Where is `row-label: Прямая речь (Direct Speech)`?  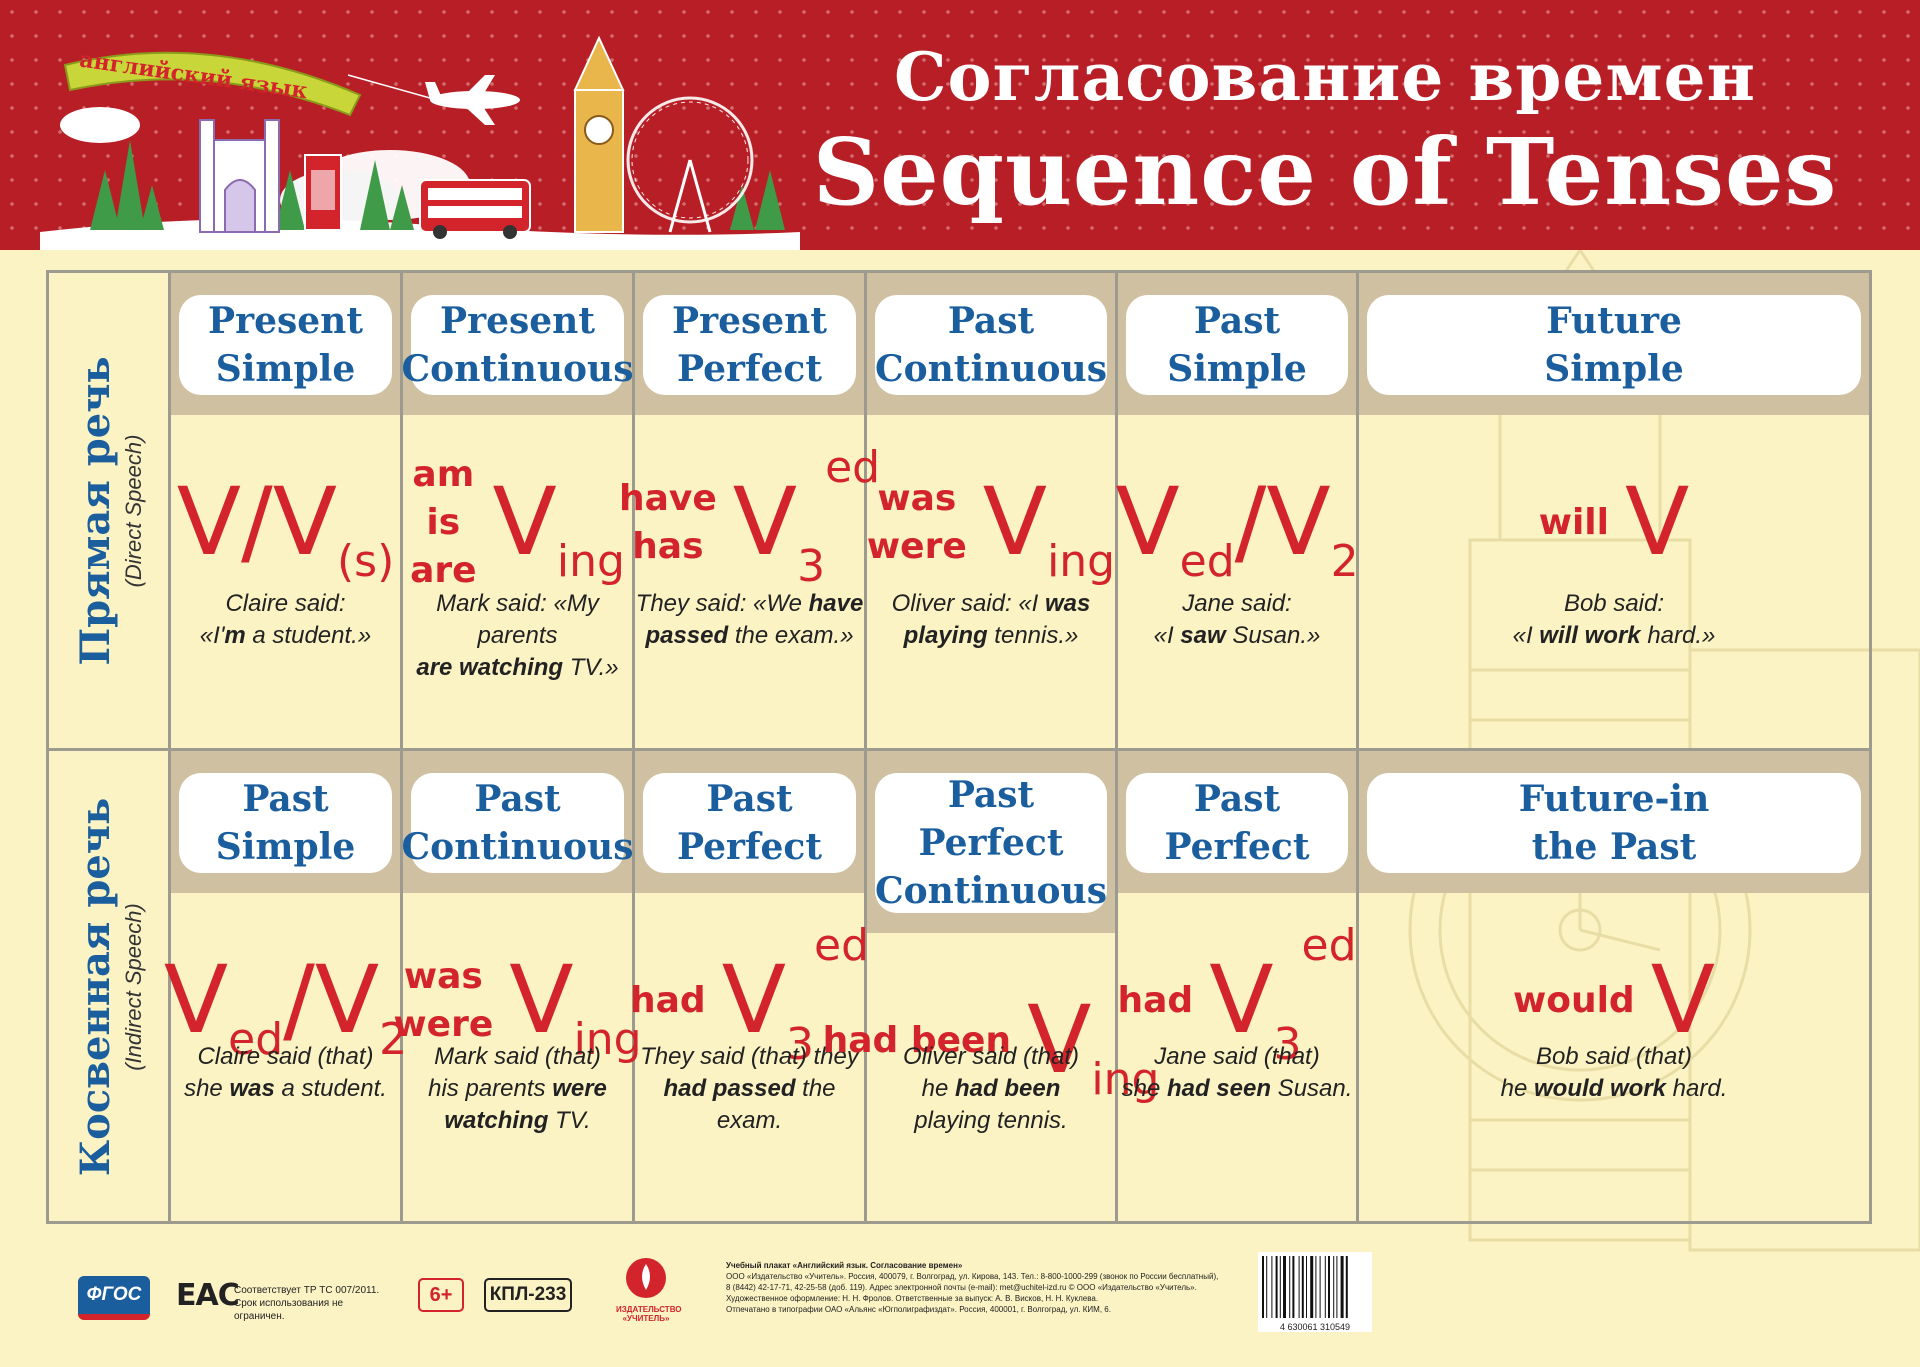 row-label: Прямая речь (Direct Speech) is located at coordinates (110, 510).